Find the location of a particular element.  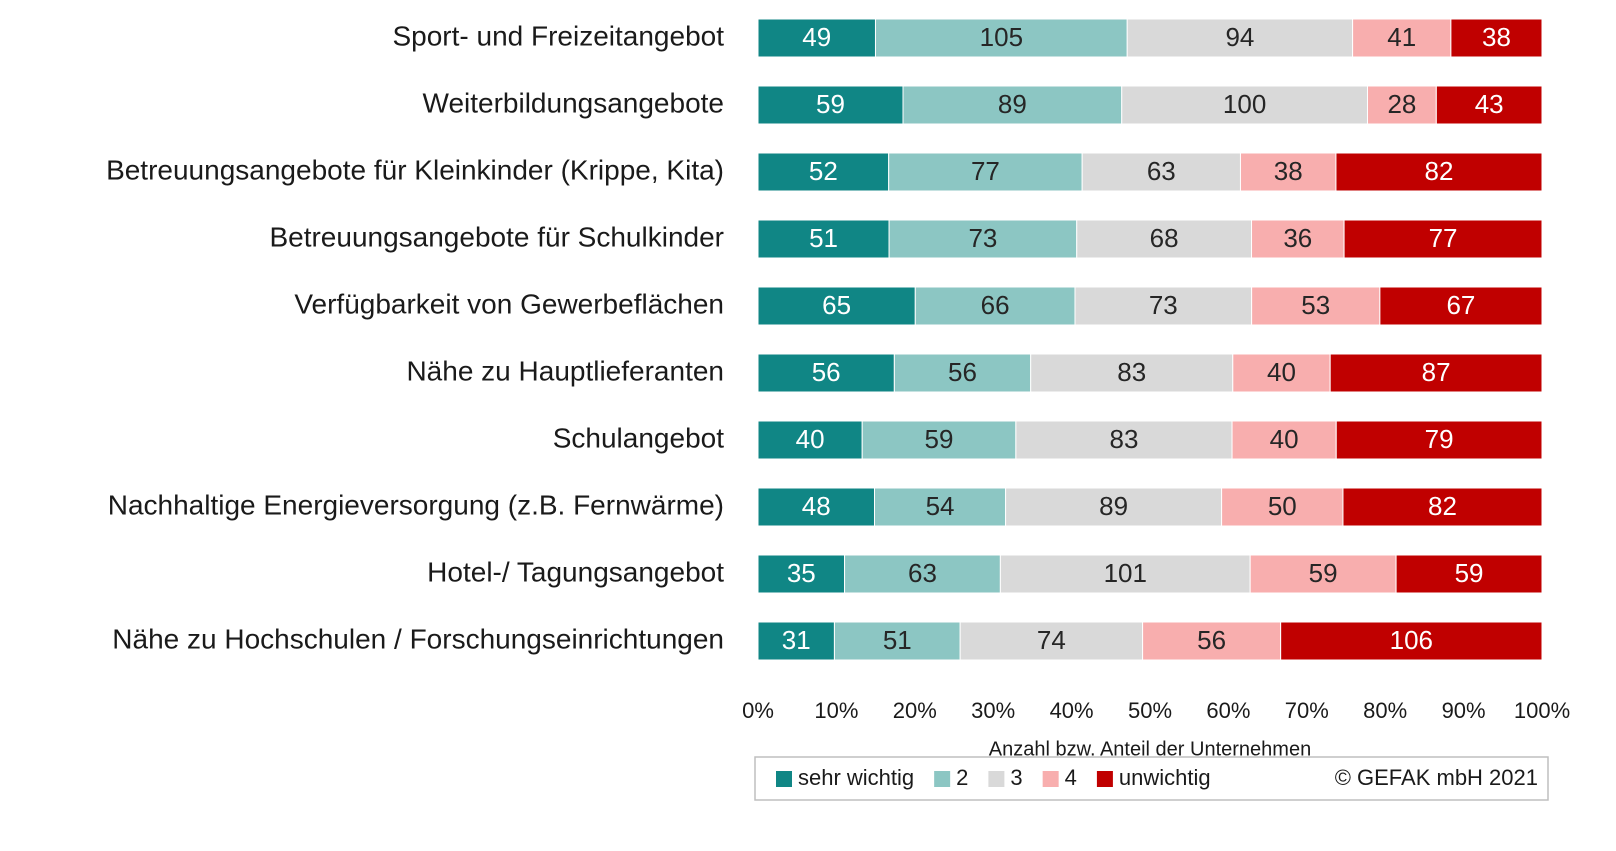

legend-label: unwichtig is located at coordinates (1165, 777).